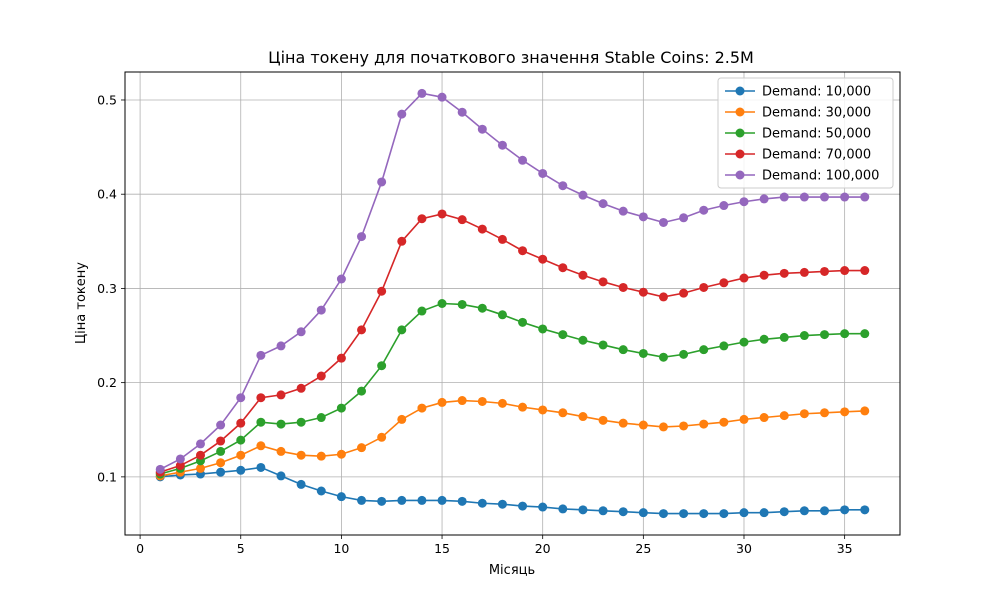  What do you see at coordinates (107, 194) in the screenshot?
I see `y-tick-label: 0.4` at bounding box center [107, 194].